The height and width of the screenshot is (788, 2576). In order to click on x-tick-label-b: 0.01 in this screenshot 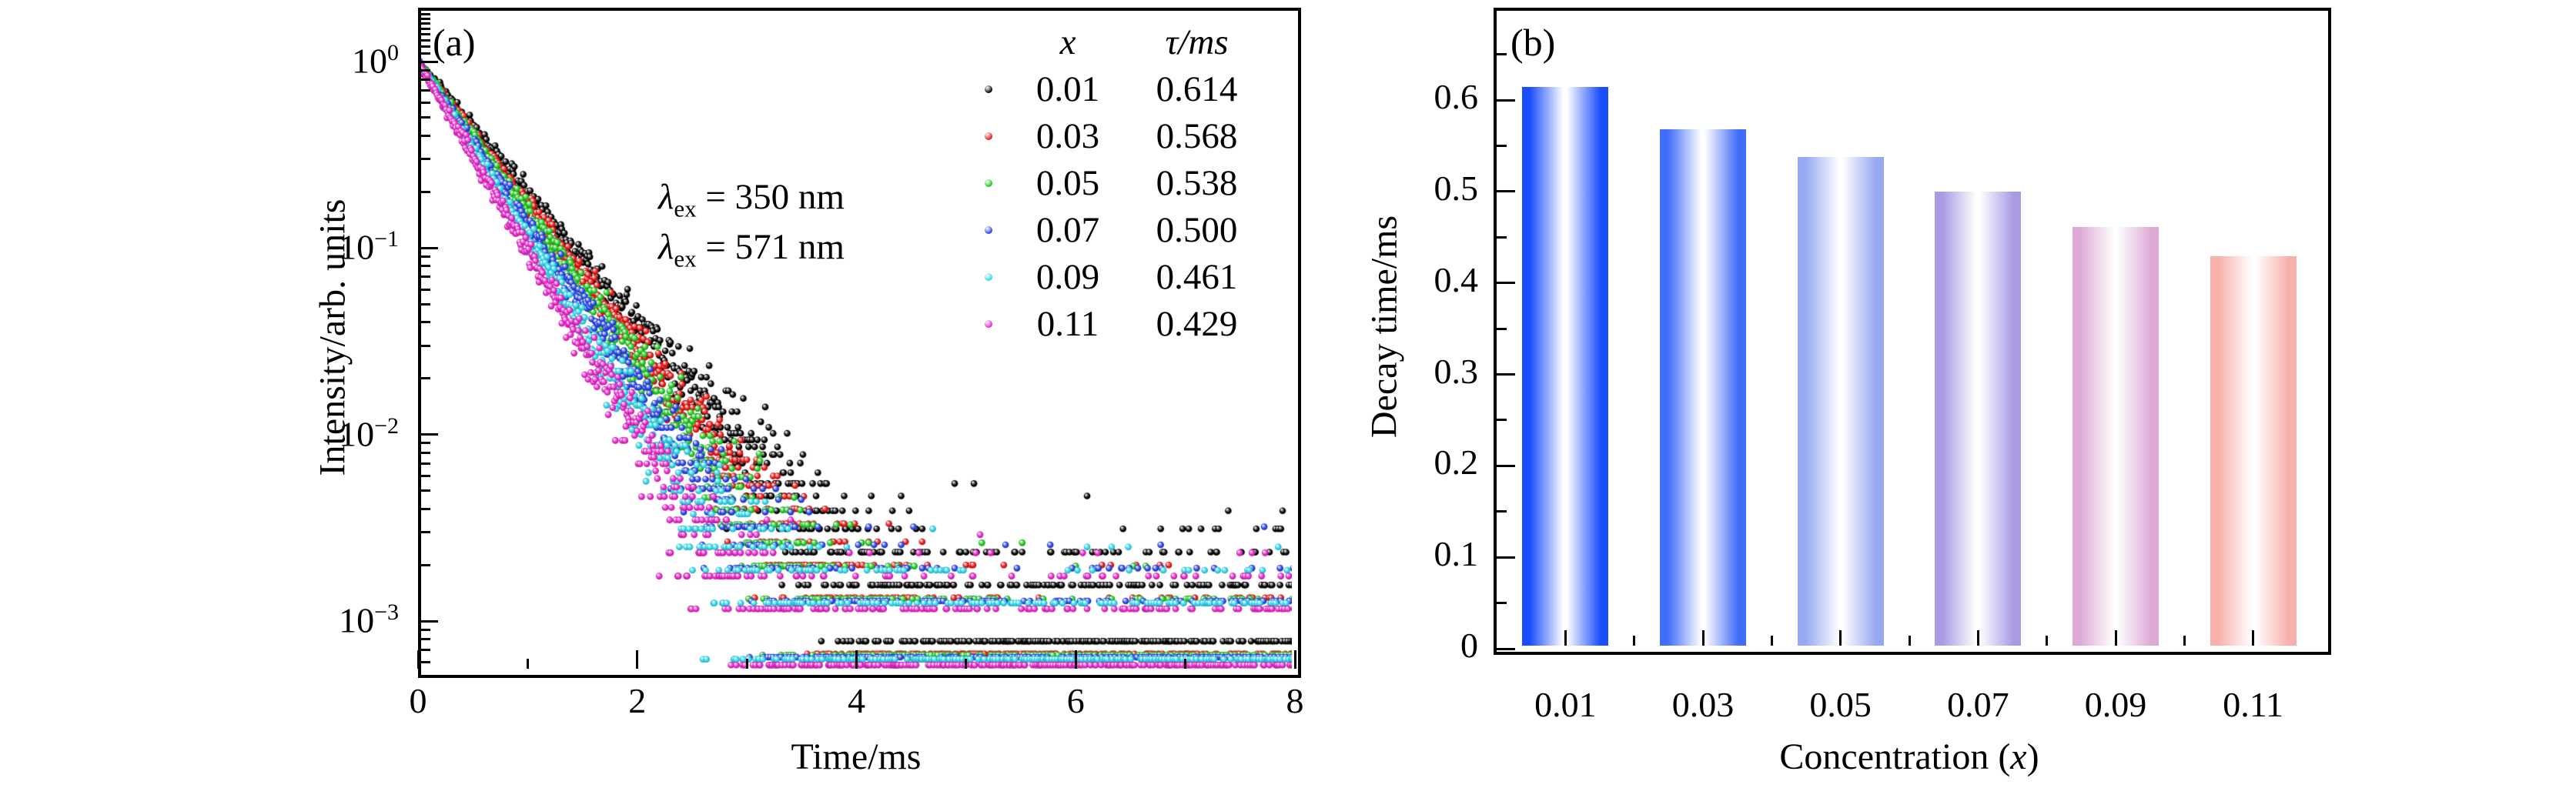, I will do `click(1565, 704)`.